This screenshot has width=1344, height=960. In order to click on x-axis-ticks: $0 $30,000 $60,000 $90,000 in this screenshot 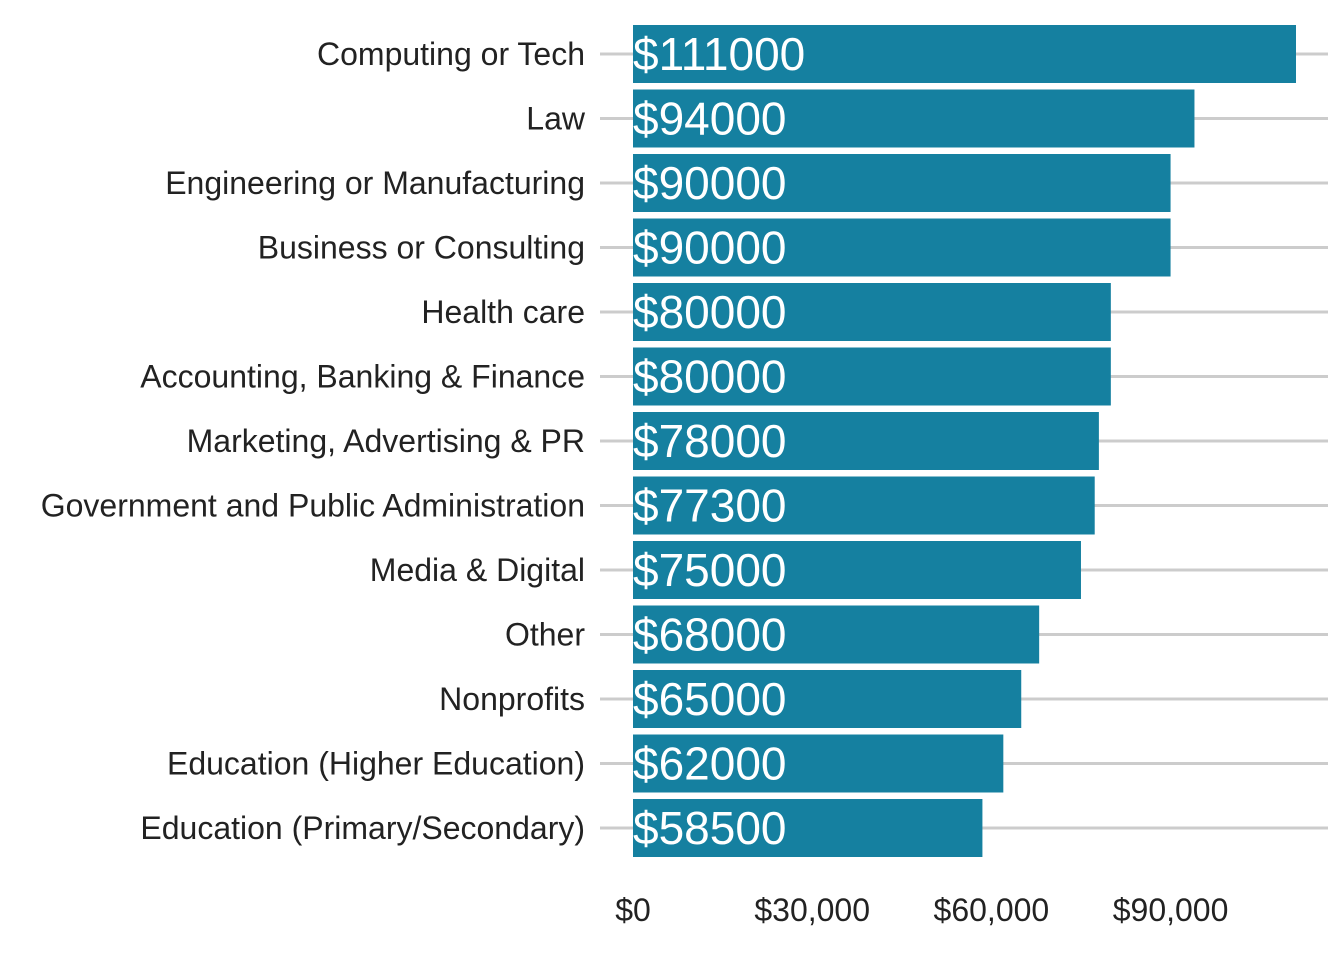, I will do `click(921, 910)`.